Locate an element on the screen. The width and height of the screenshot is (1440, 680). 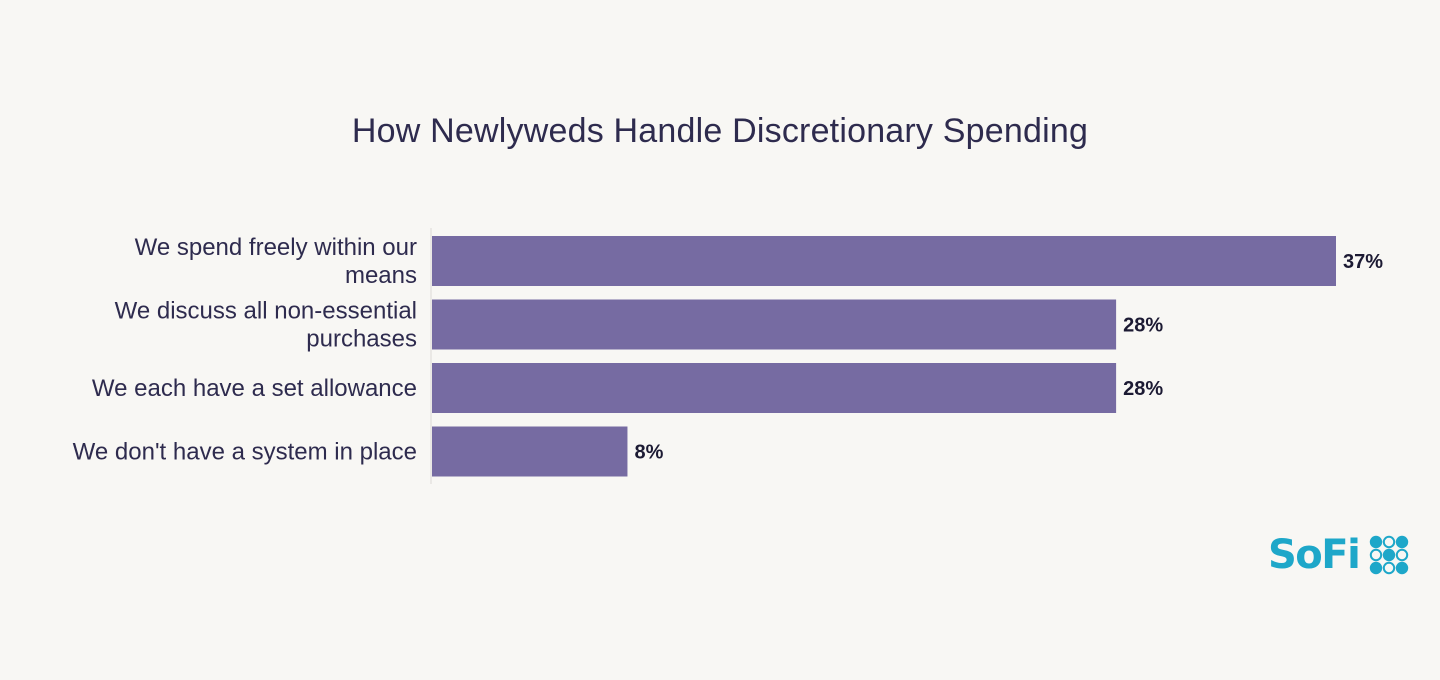
sofi-dots-logo-icon is located at coordinates (1389, 555).